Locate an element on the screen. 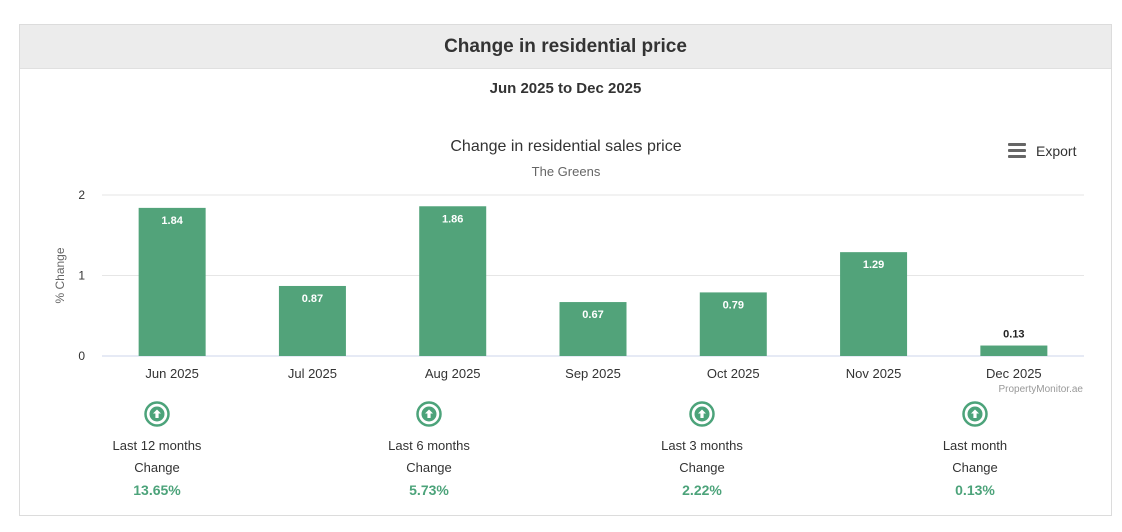 Image resolution: width=1122 pixels, height=532 pixels. data-label: 0.67 is located at coordinates (592, 315).